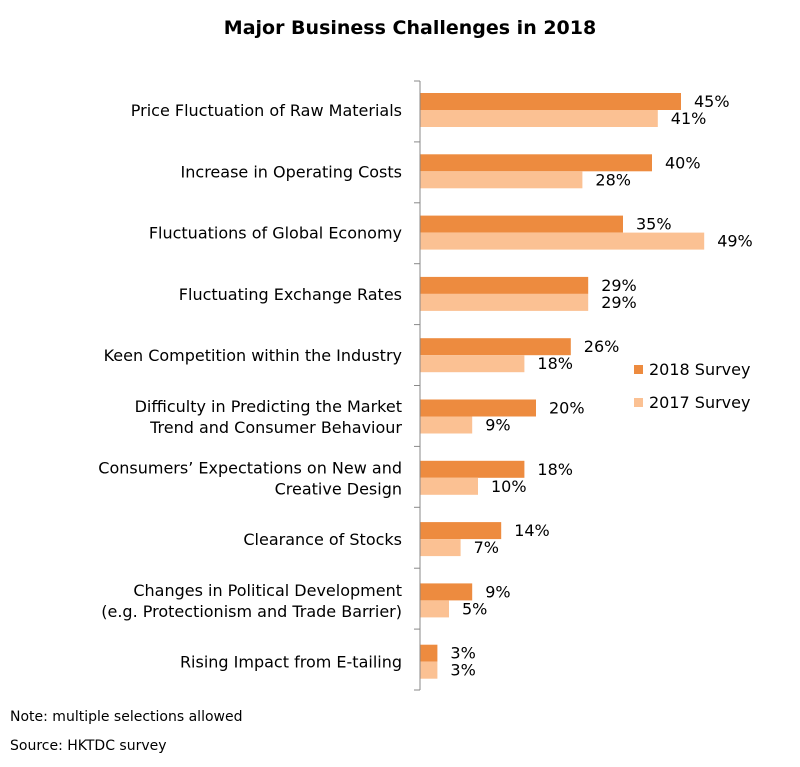  I want to click on source-text: Source: HKTDC survey, so click(88, 746).